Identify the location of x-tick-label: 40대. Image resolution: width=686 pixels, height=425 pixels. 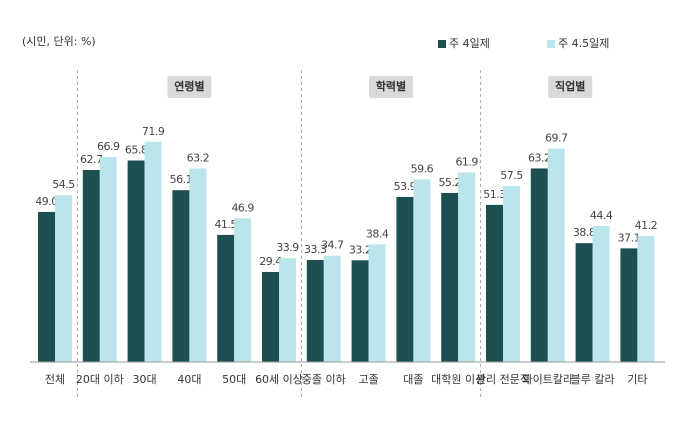
(189, 379).